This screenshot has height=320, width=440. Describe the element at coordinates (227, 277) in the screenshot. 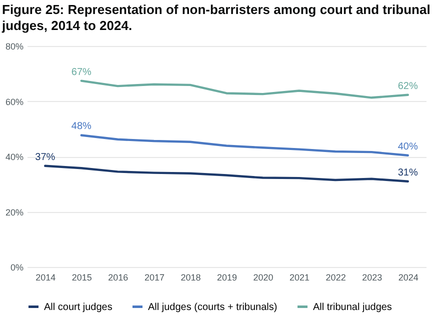

I see `x-tick-label: 2019` at that location.